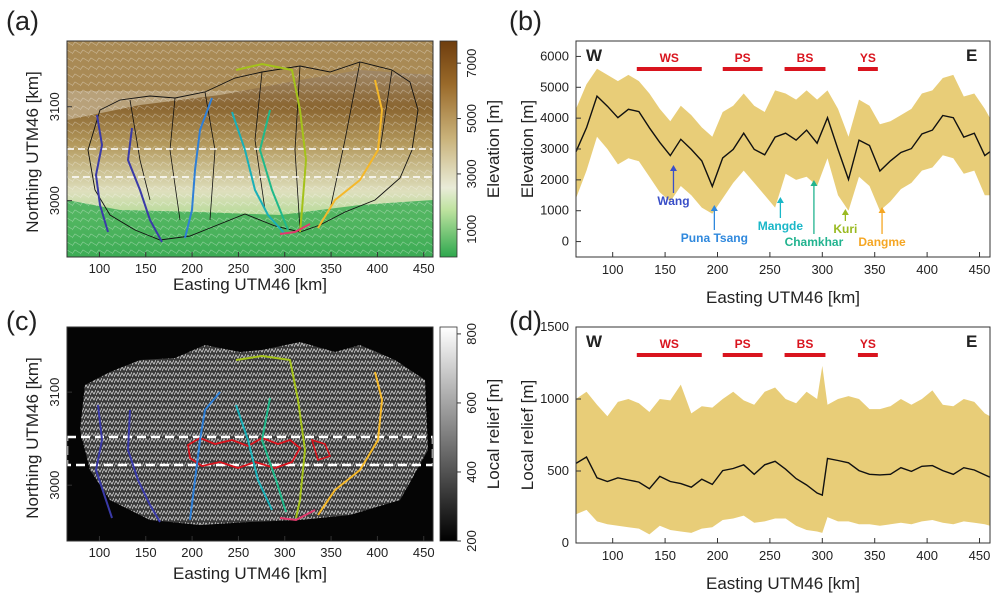  I want to click on ytick-label: 1500, so click(554, 326).